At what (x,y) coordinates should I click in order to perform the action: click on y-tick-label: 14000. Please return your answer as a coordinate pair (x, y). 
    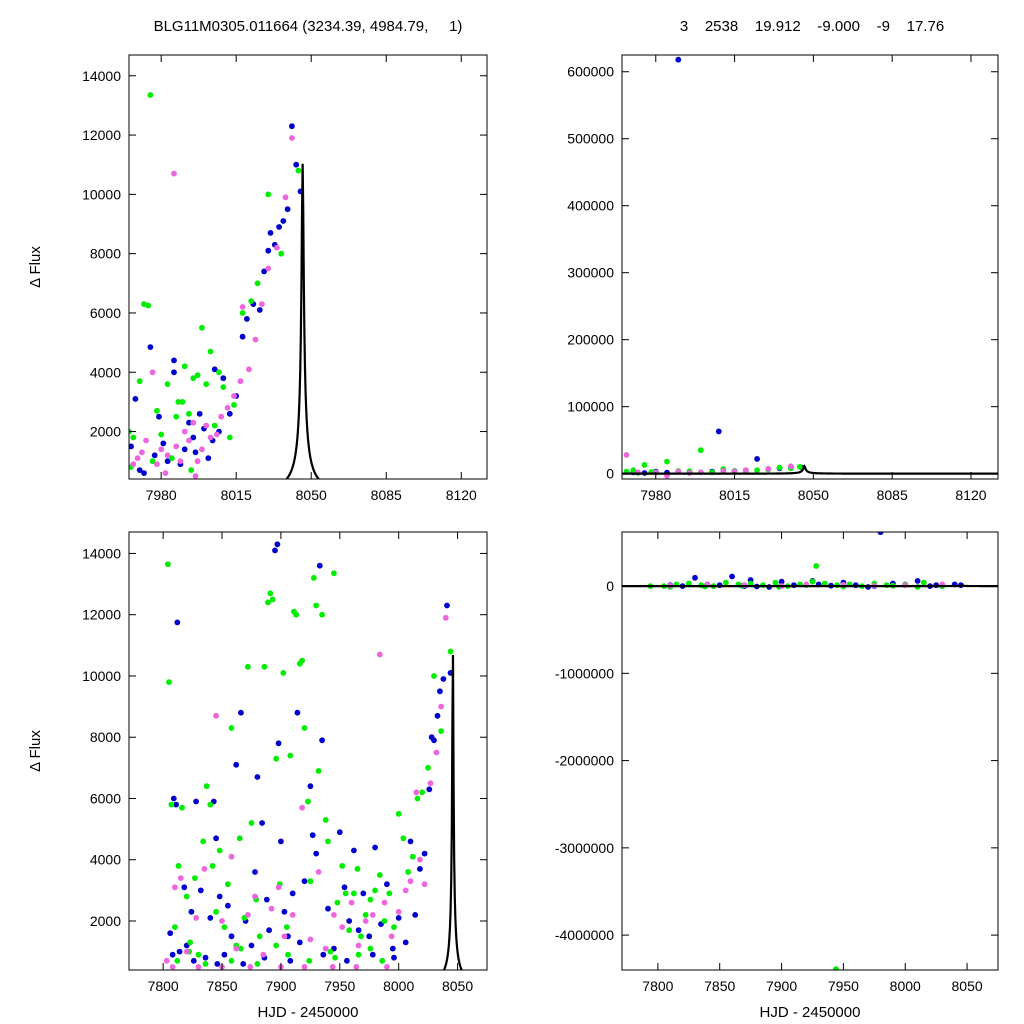
    Looking at the image, I should click on (101, 76).